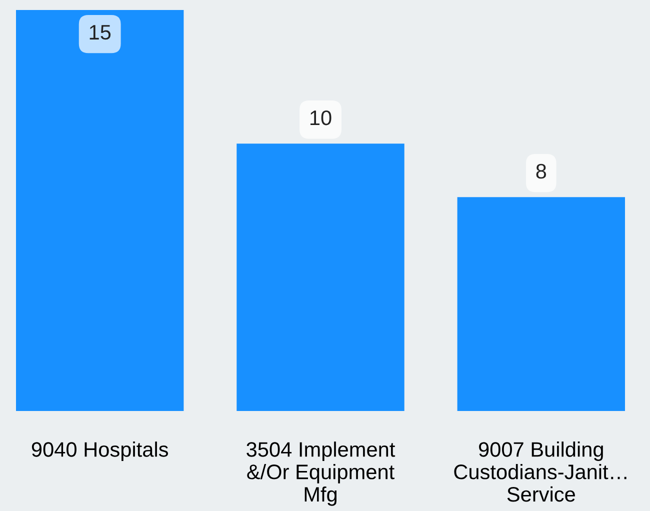 The height and width of the screenshot is (511, 650). What do you see at coordinates (100, 451) in the screenshot?
I see `x-tick-label: 9040 Hospitals` at bounding box center [100, 451].